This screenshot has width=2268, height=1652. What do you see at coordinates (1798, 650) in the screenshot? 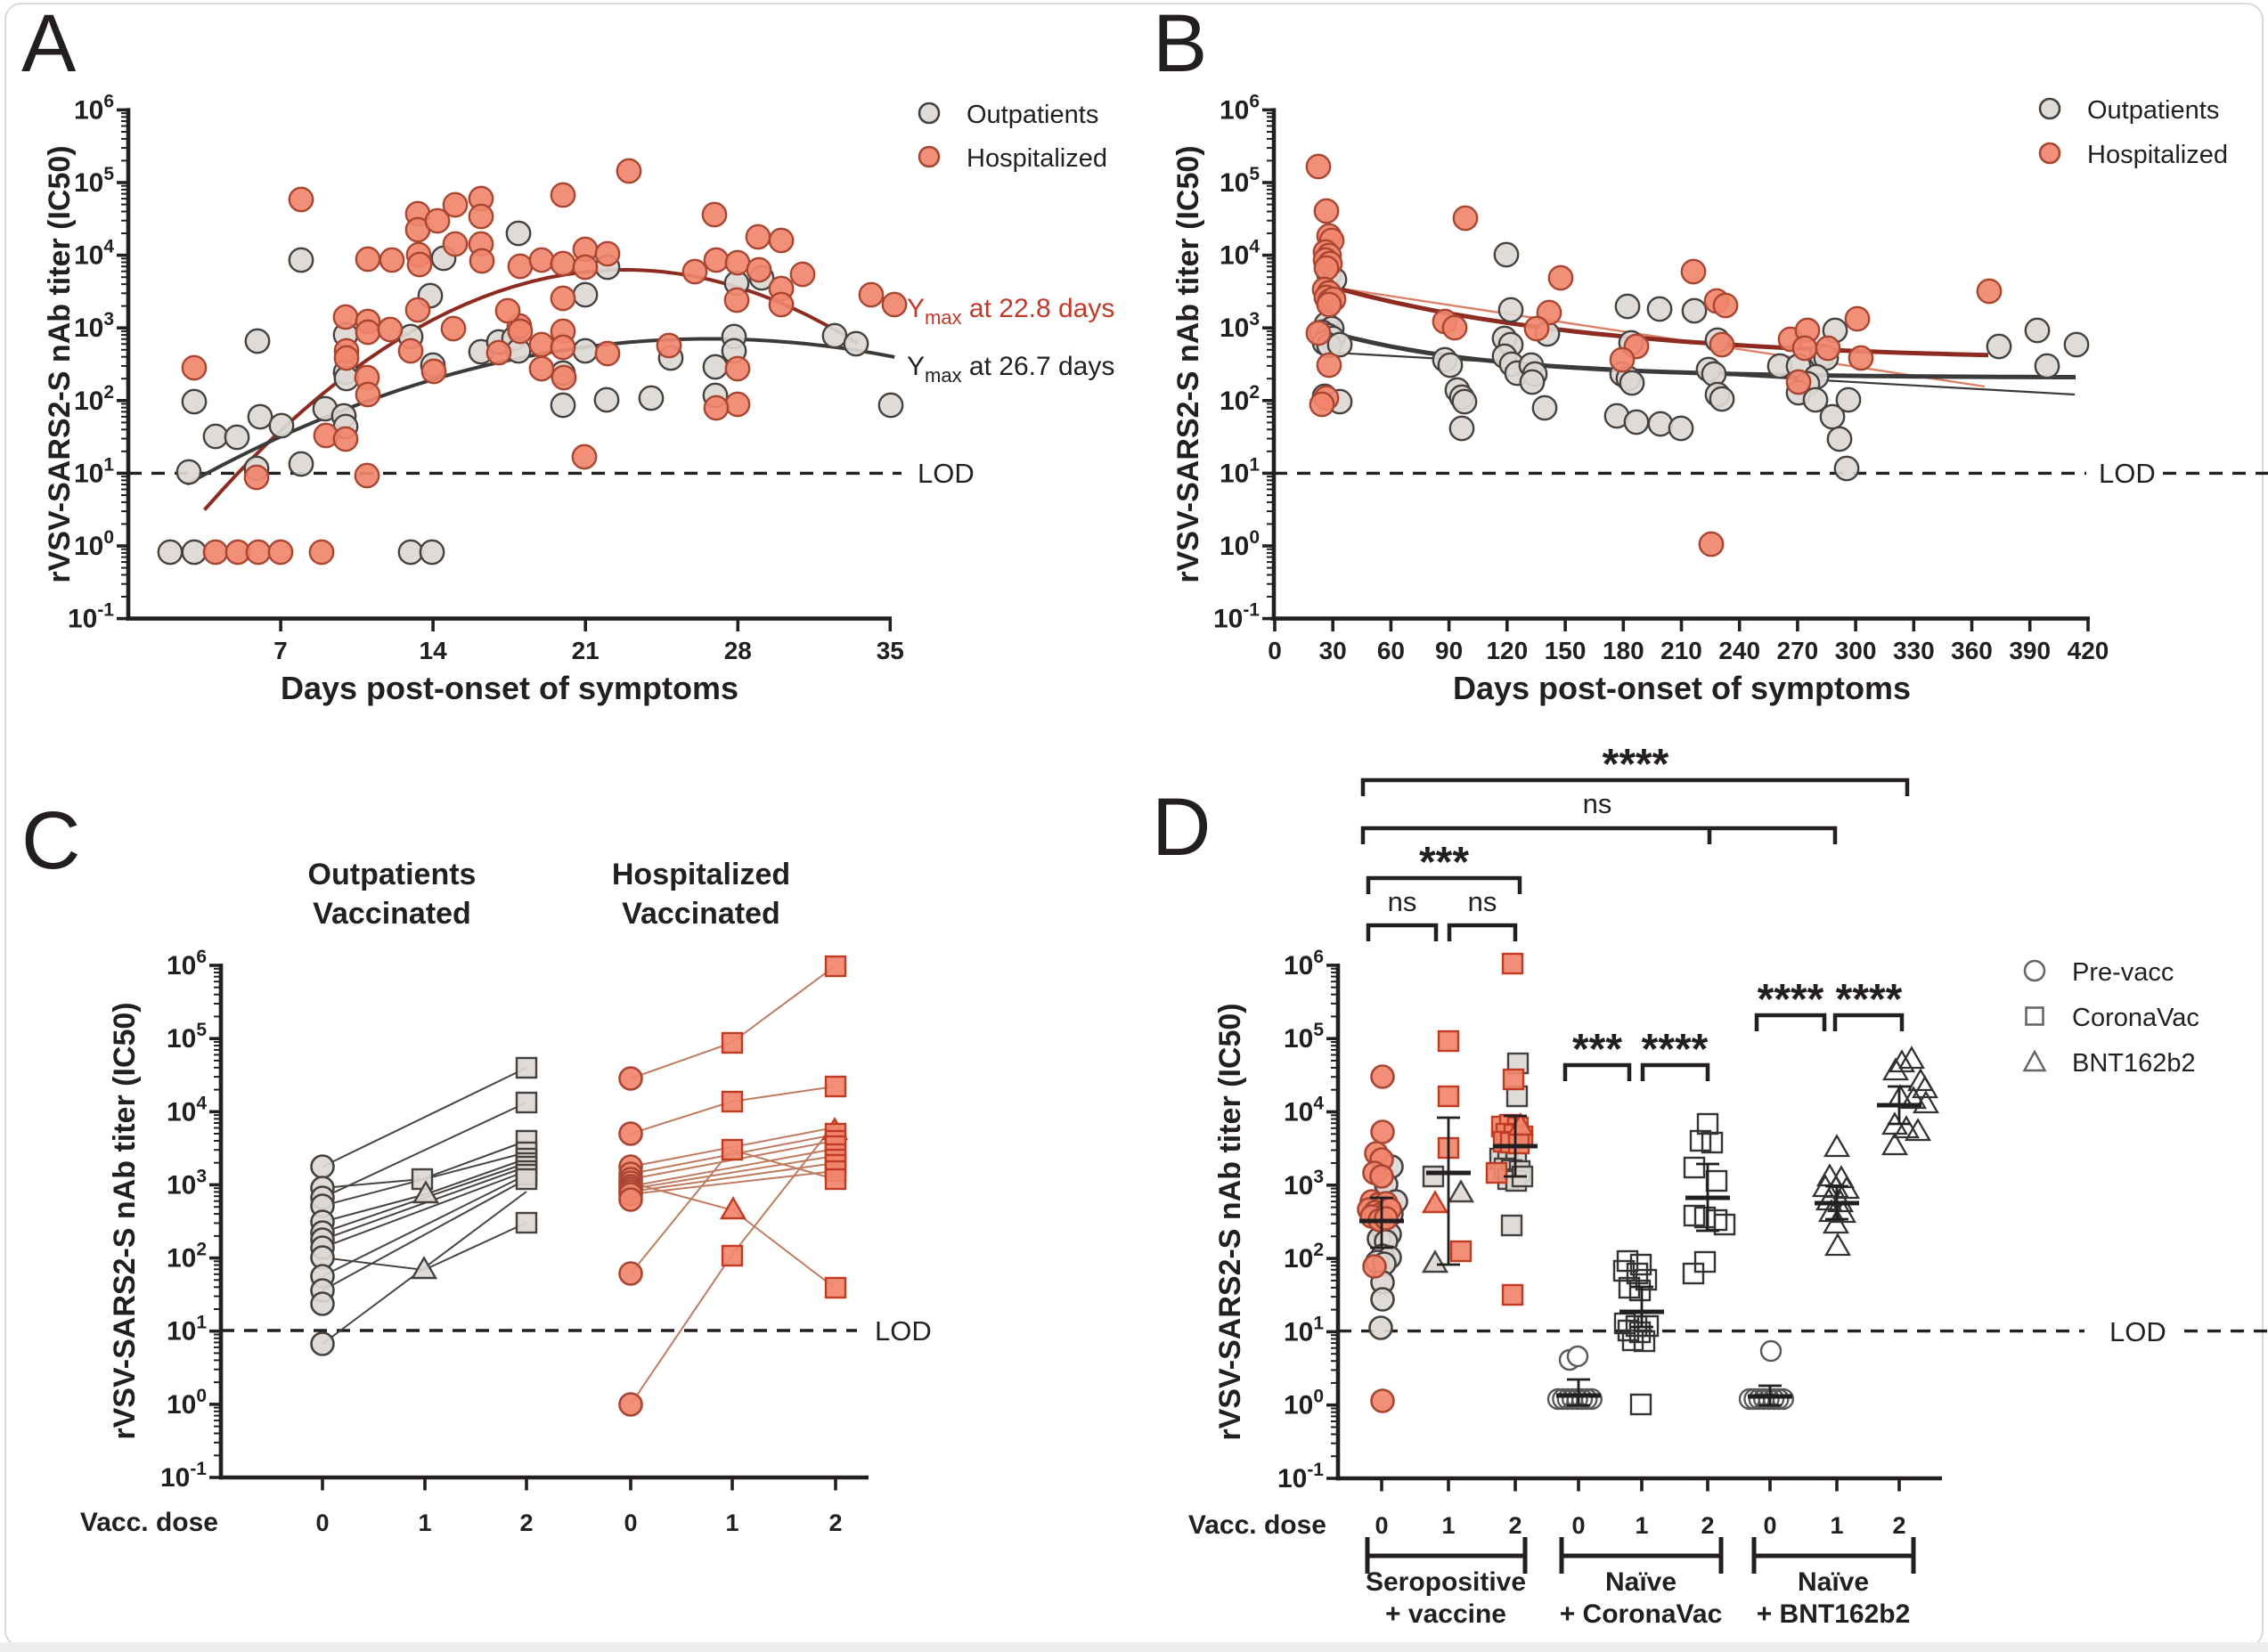
I see `svg-text: 270` at bounding box center [1798, 650].